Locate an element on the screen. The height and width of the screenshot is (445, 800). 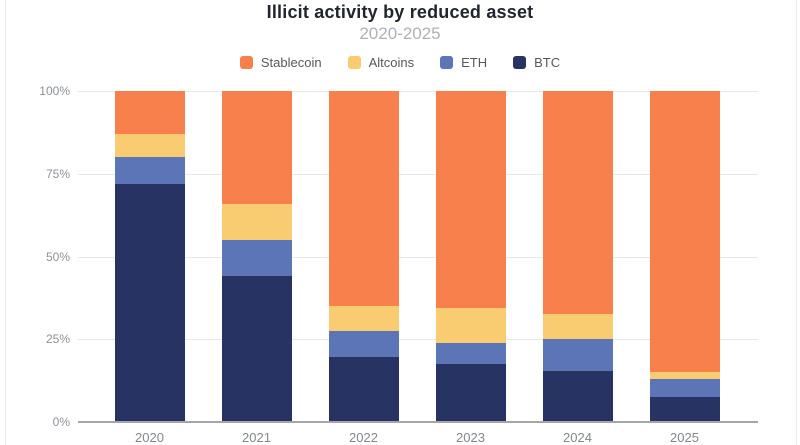
legend-swatch-eth is located at coordinates (447, 62).